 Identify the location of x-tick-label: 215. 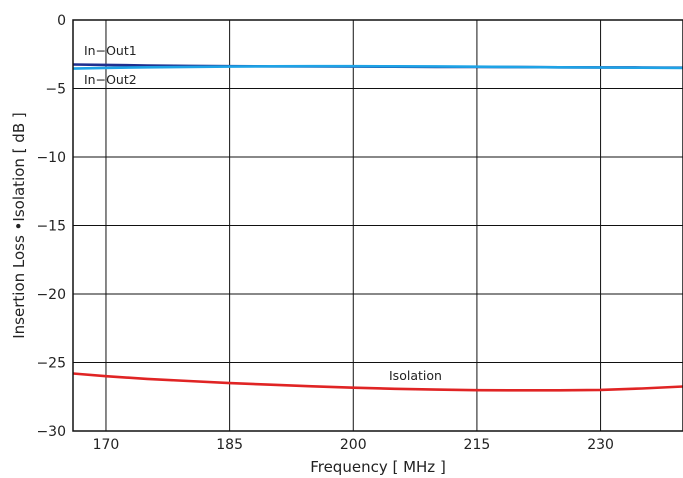
(477, 445).